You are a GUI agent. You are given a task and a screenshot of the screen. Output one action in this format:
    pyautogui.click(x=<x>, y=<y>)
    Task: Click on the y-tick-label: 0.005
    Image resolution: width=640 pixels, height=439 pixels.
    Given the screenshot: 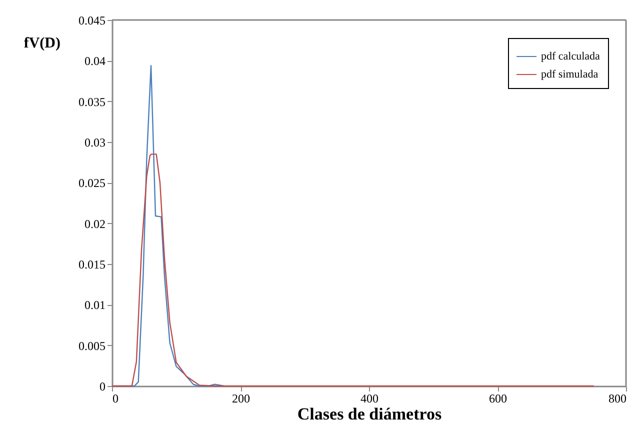 What is the action you would take?
    pyautogui.click(x=92, y=345)
    